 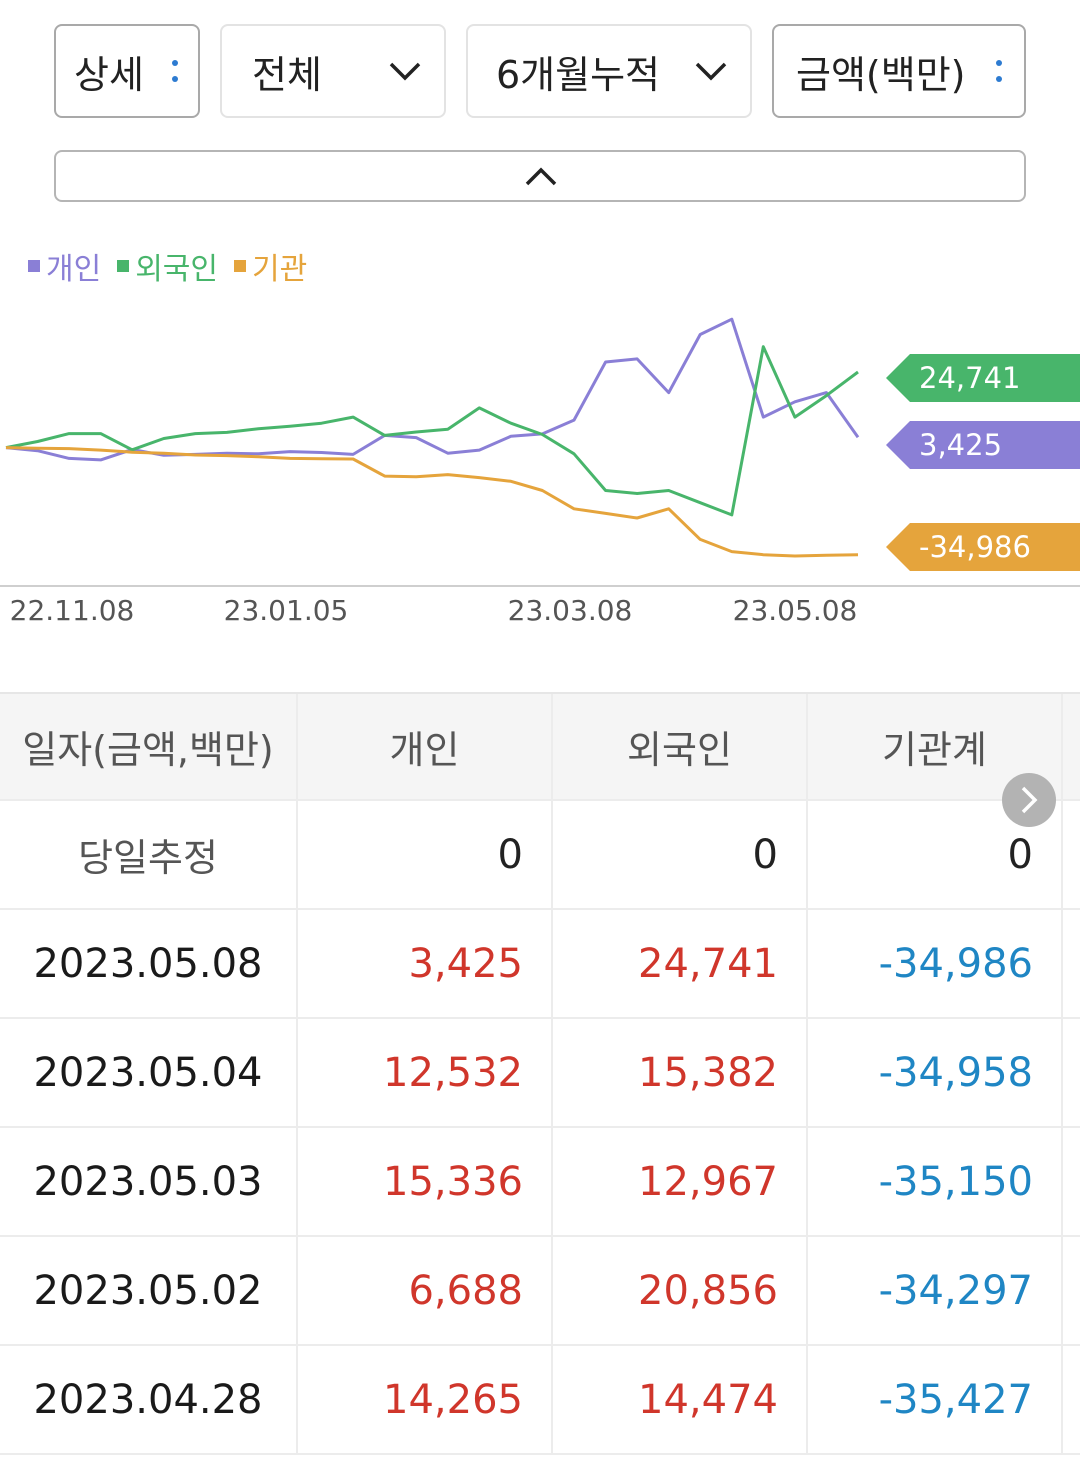 What do you see at coordinates (680, 1181) in the screenshot?
I see `cell-foreign: 12,967` at bounding box center [680, 1181].